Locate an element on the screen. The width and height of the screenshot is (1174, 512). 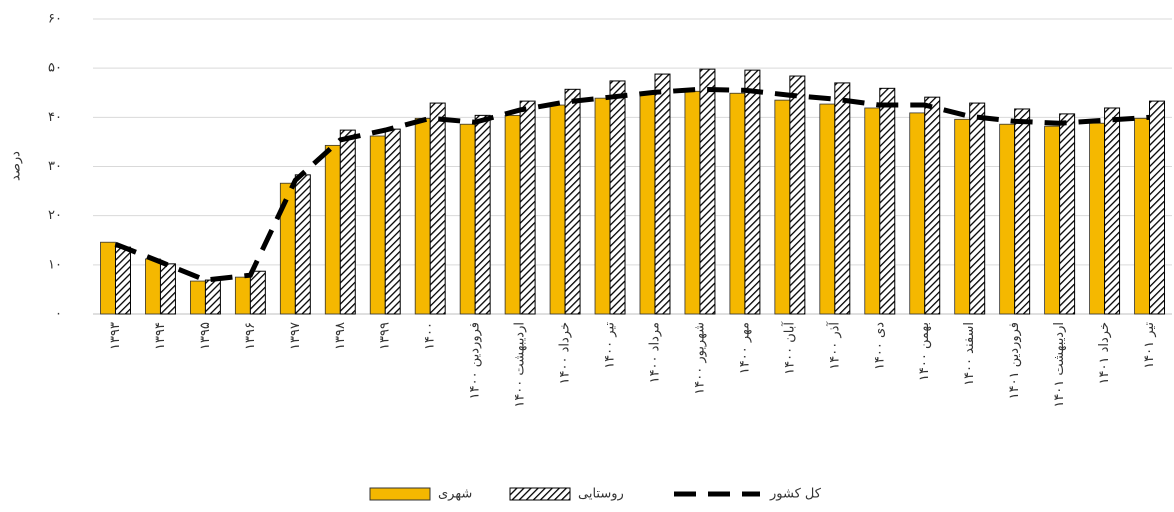
x-tick-label: ۱۳۹۹ is located at coordinates (385, 336).